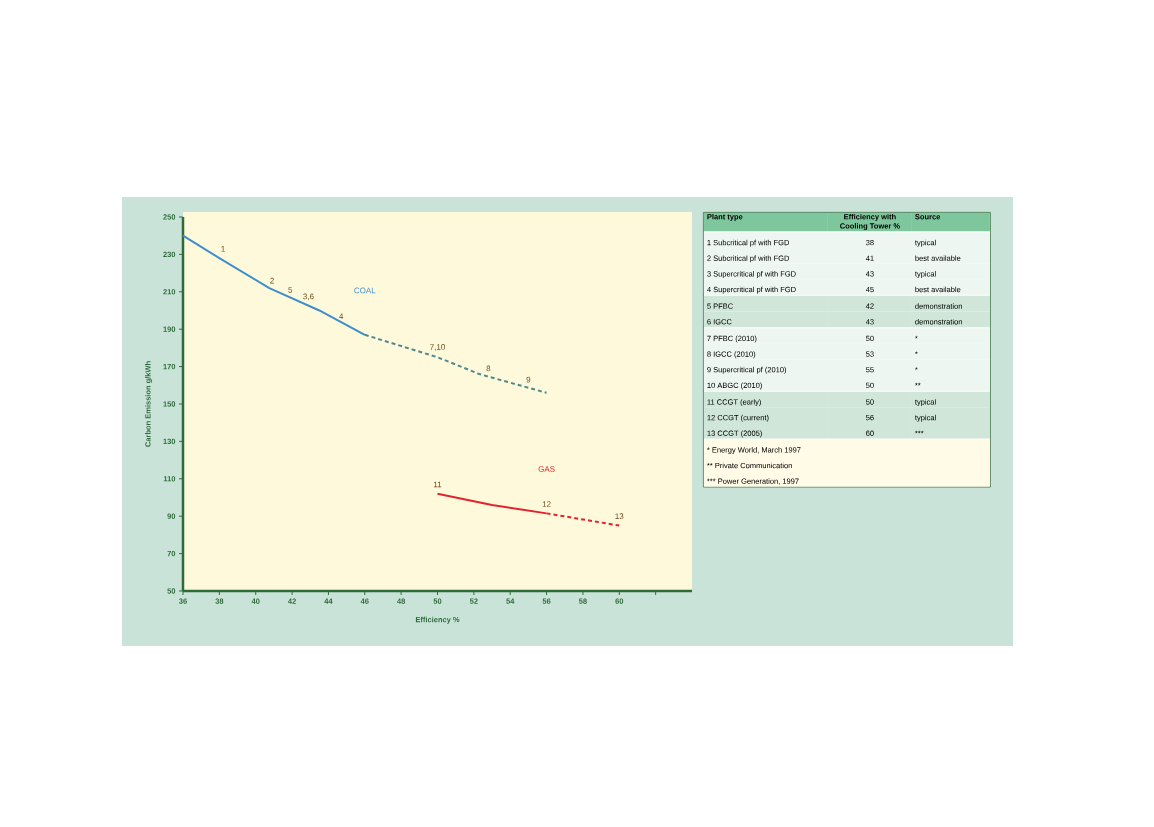 The image size is (1154, 827). Describe the element at coordinates (619, 516) in the screenshot. I see `annotation: 13` at that location.